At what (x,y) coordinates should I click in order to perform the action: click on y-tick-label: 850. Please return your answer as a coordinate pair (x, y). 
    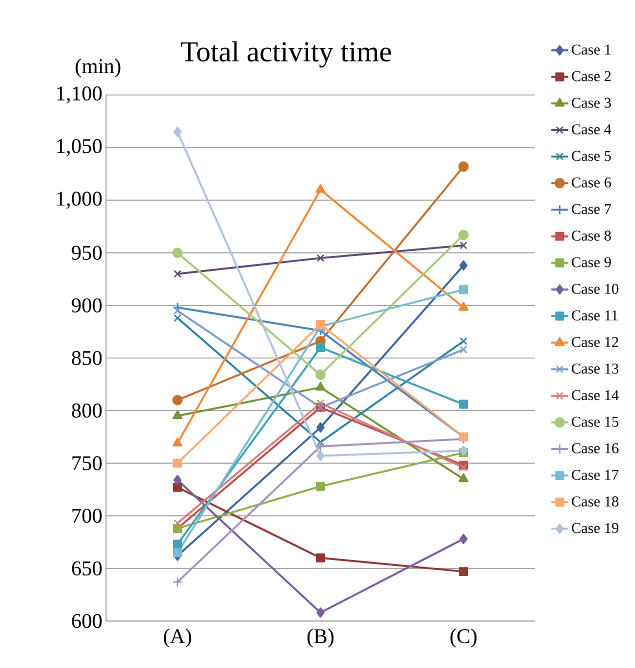
    Looking at the image, I should click on (87, 358).